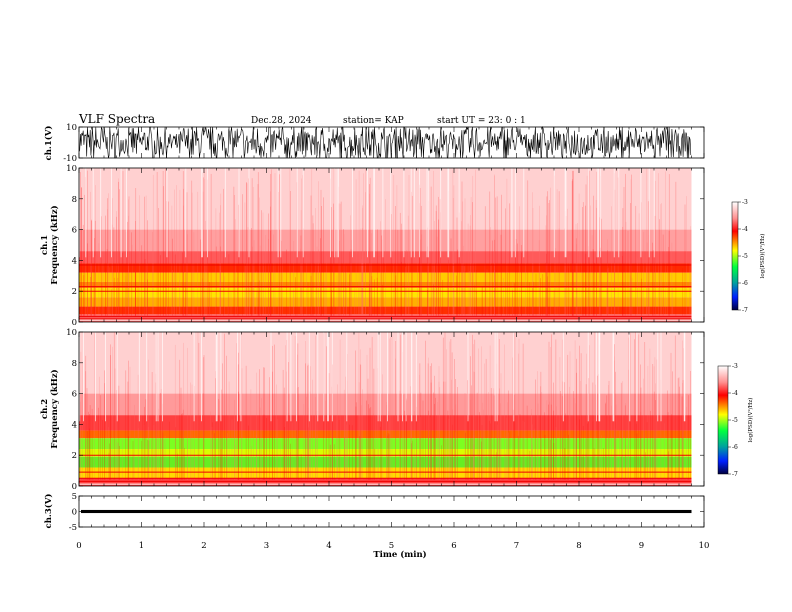 The height and width of the screenshot is (612, 792). I want to click on ch3-trace, so click(386, 511).